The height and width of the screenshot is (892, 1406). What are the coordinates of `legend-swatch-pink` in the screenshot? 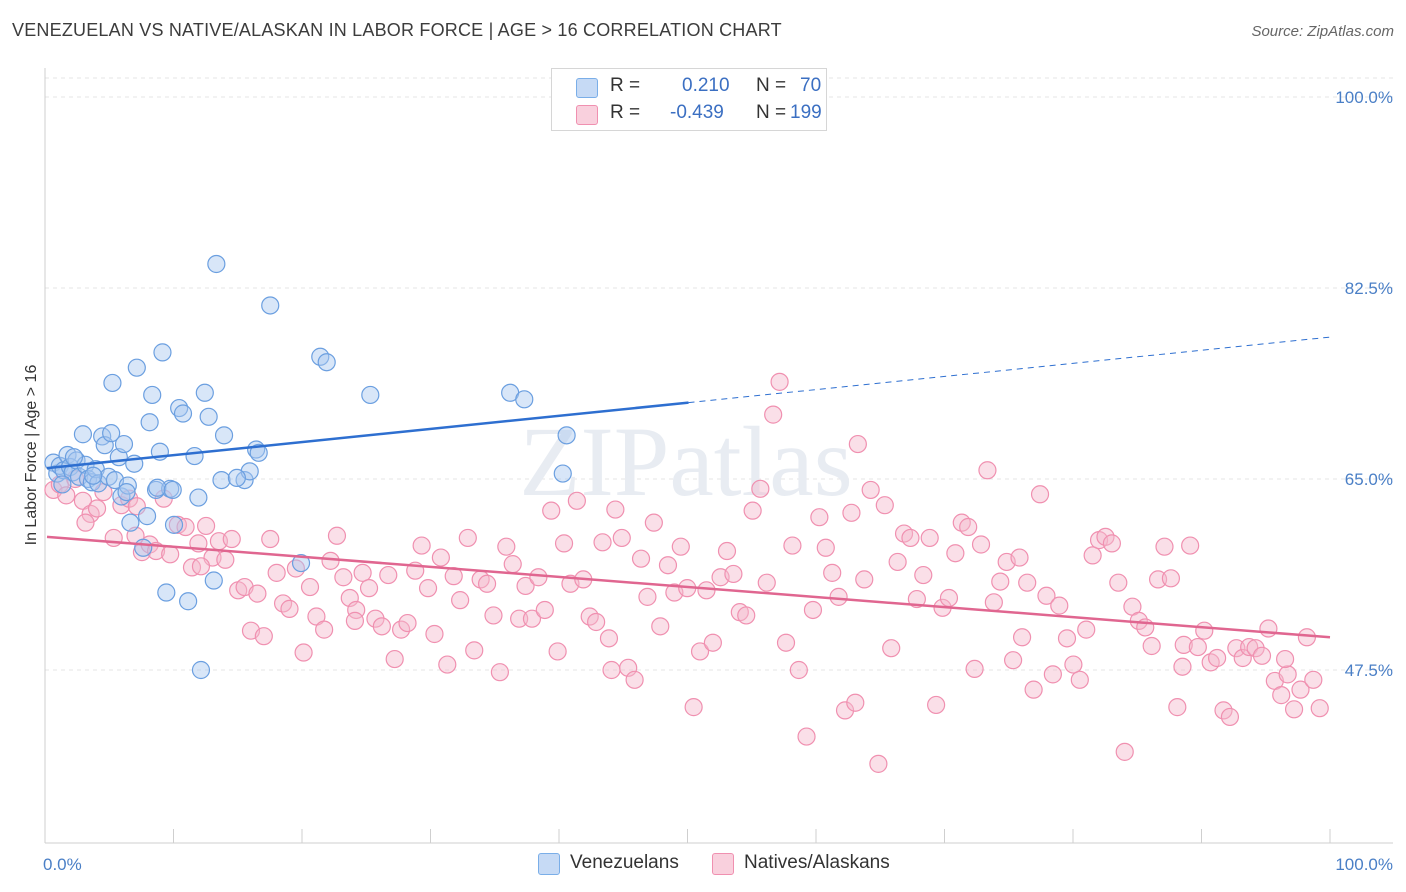 It's located at (587, 115).